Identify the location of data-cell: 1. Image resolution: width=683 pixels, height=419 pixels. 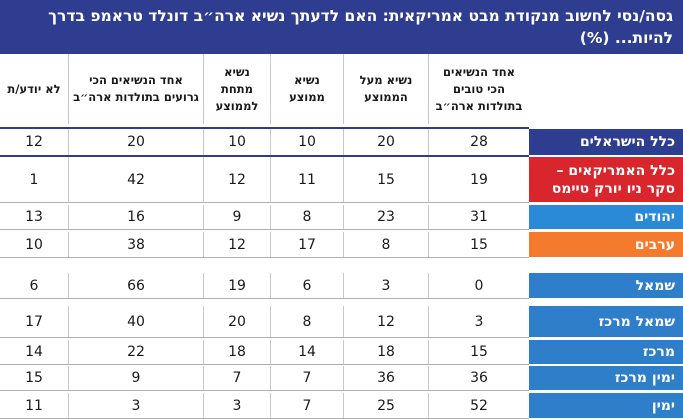
(34, 179).